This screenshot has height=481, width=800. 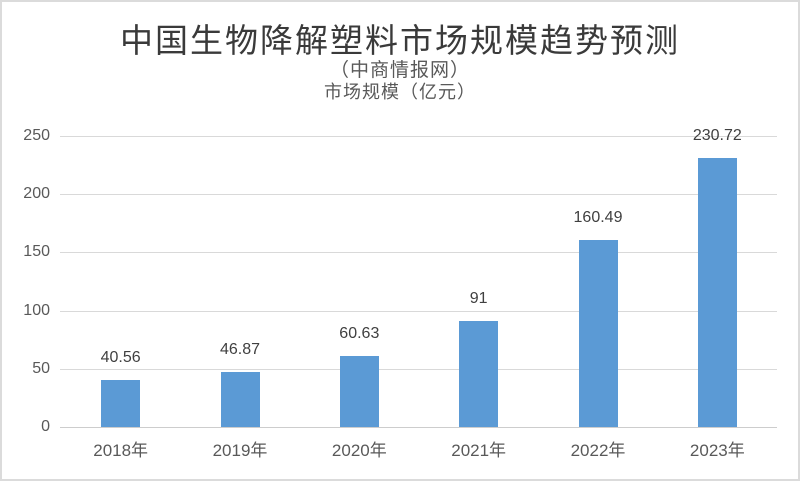 I want to click on y-tick-label: 150, so click(x=36, y=252).